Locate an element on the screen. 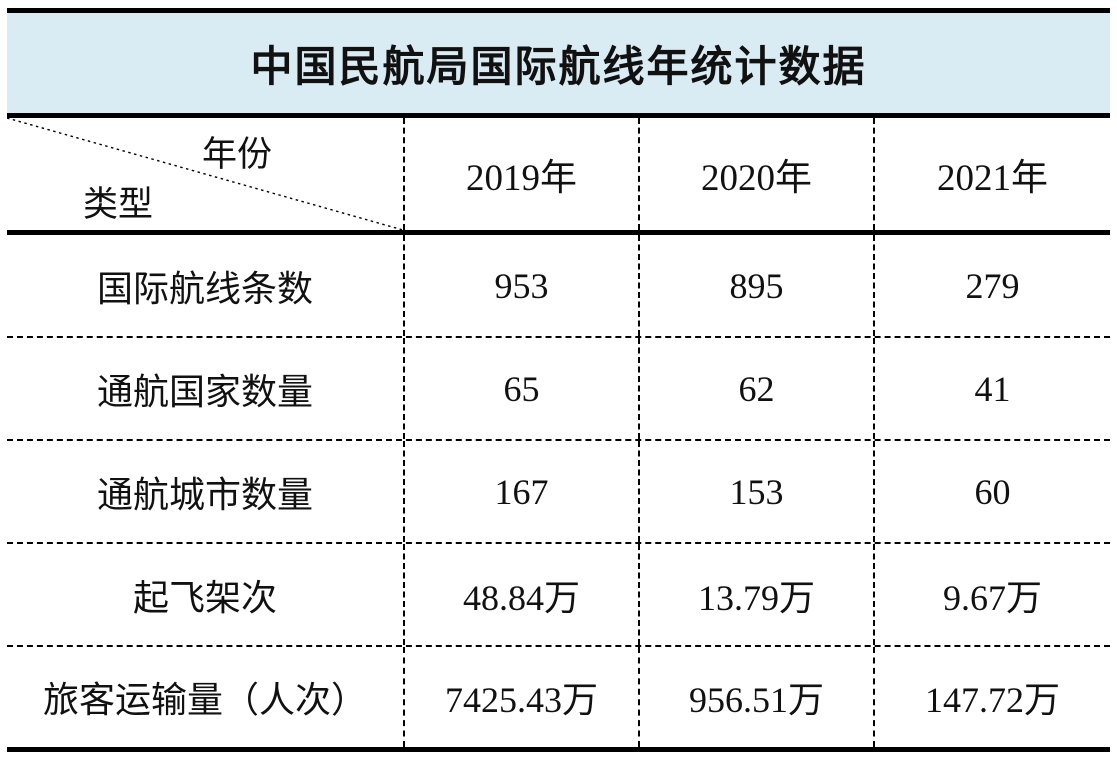 This screenshot has height=762, width=1117. table-row-international-routes: 国际航线条数 953 895 279 is located at coordinates (558, 286).